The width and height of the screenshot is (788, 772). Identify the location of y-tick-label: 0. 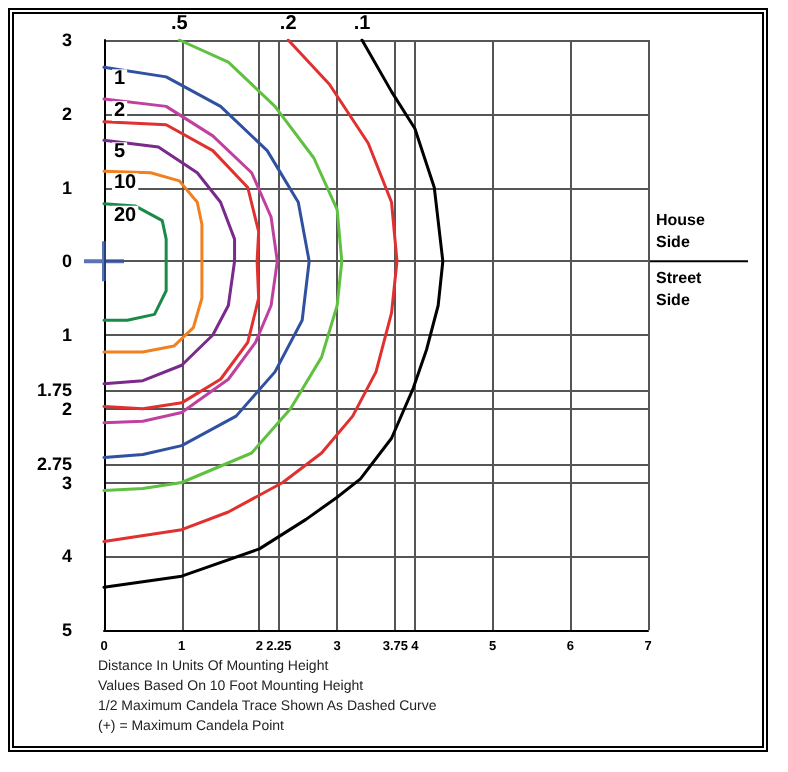
(66, 261).